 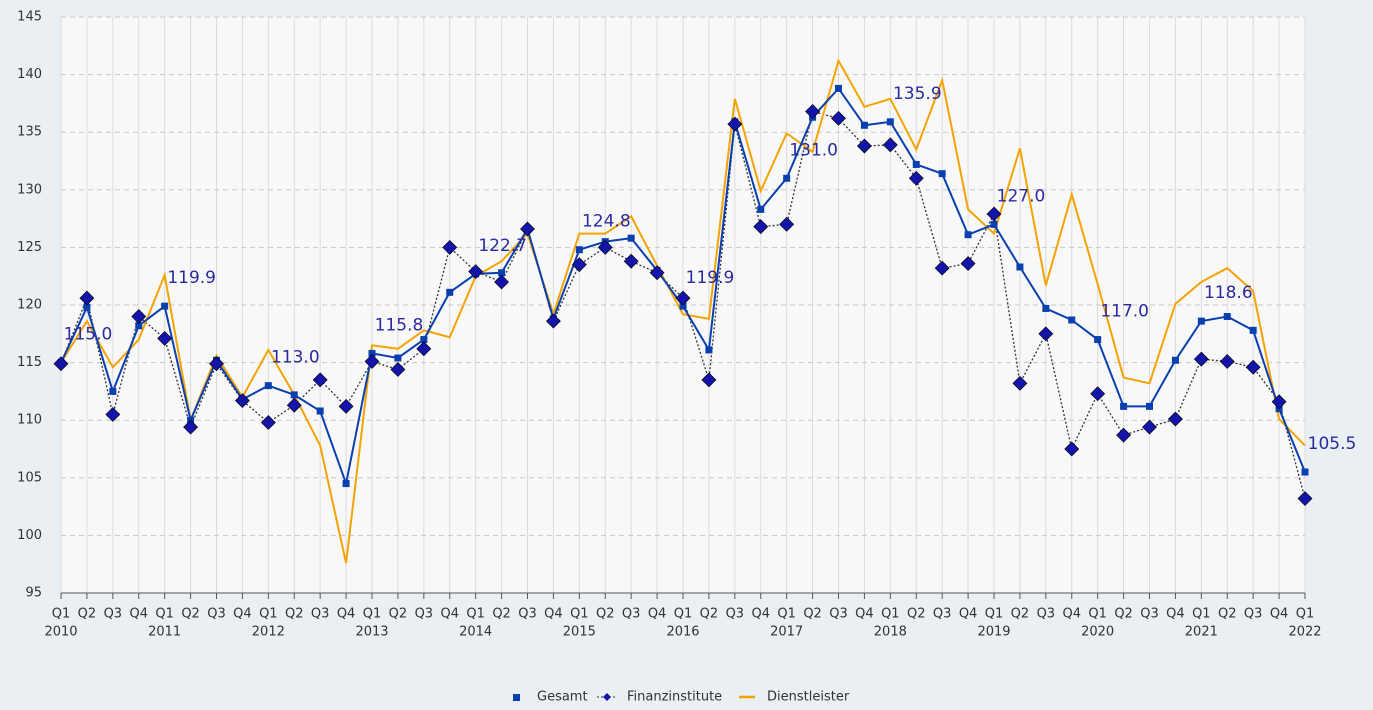 What do you see at coordinates (295, 358) in the screenshot?
I see `data-label: 113.0` at bounding box center [295, 358].